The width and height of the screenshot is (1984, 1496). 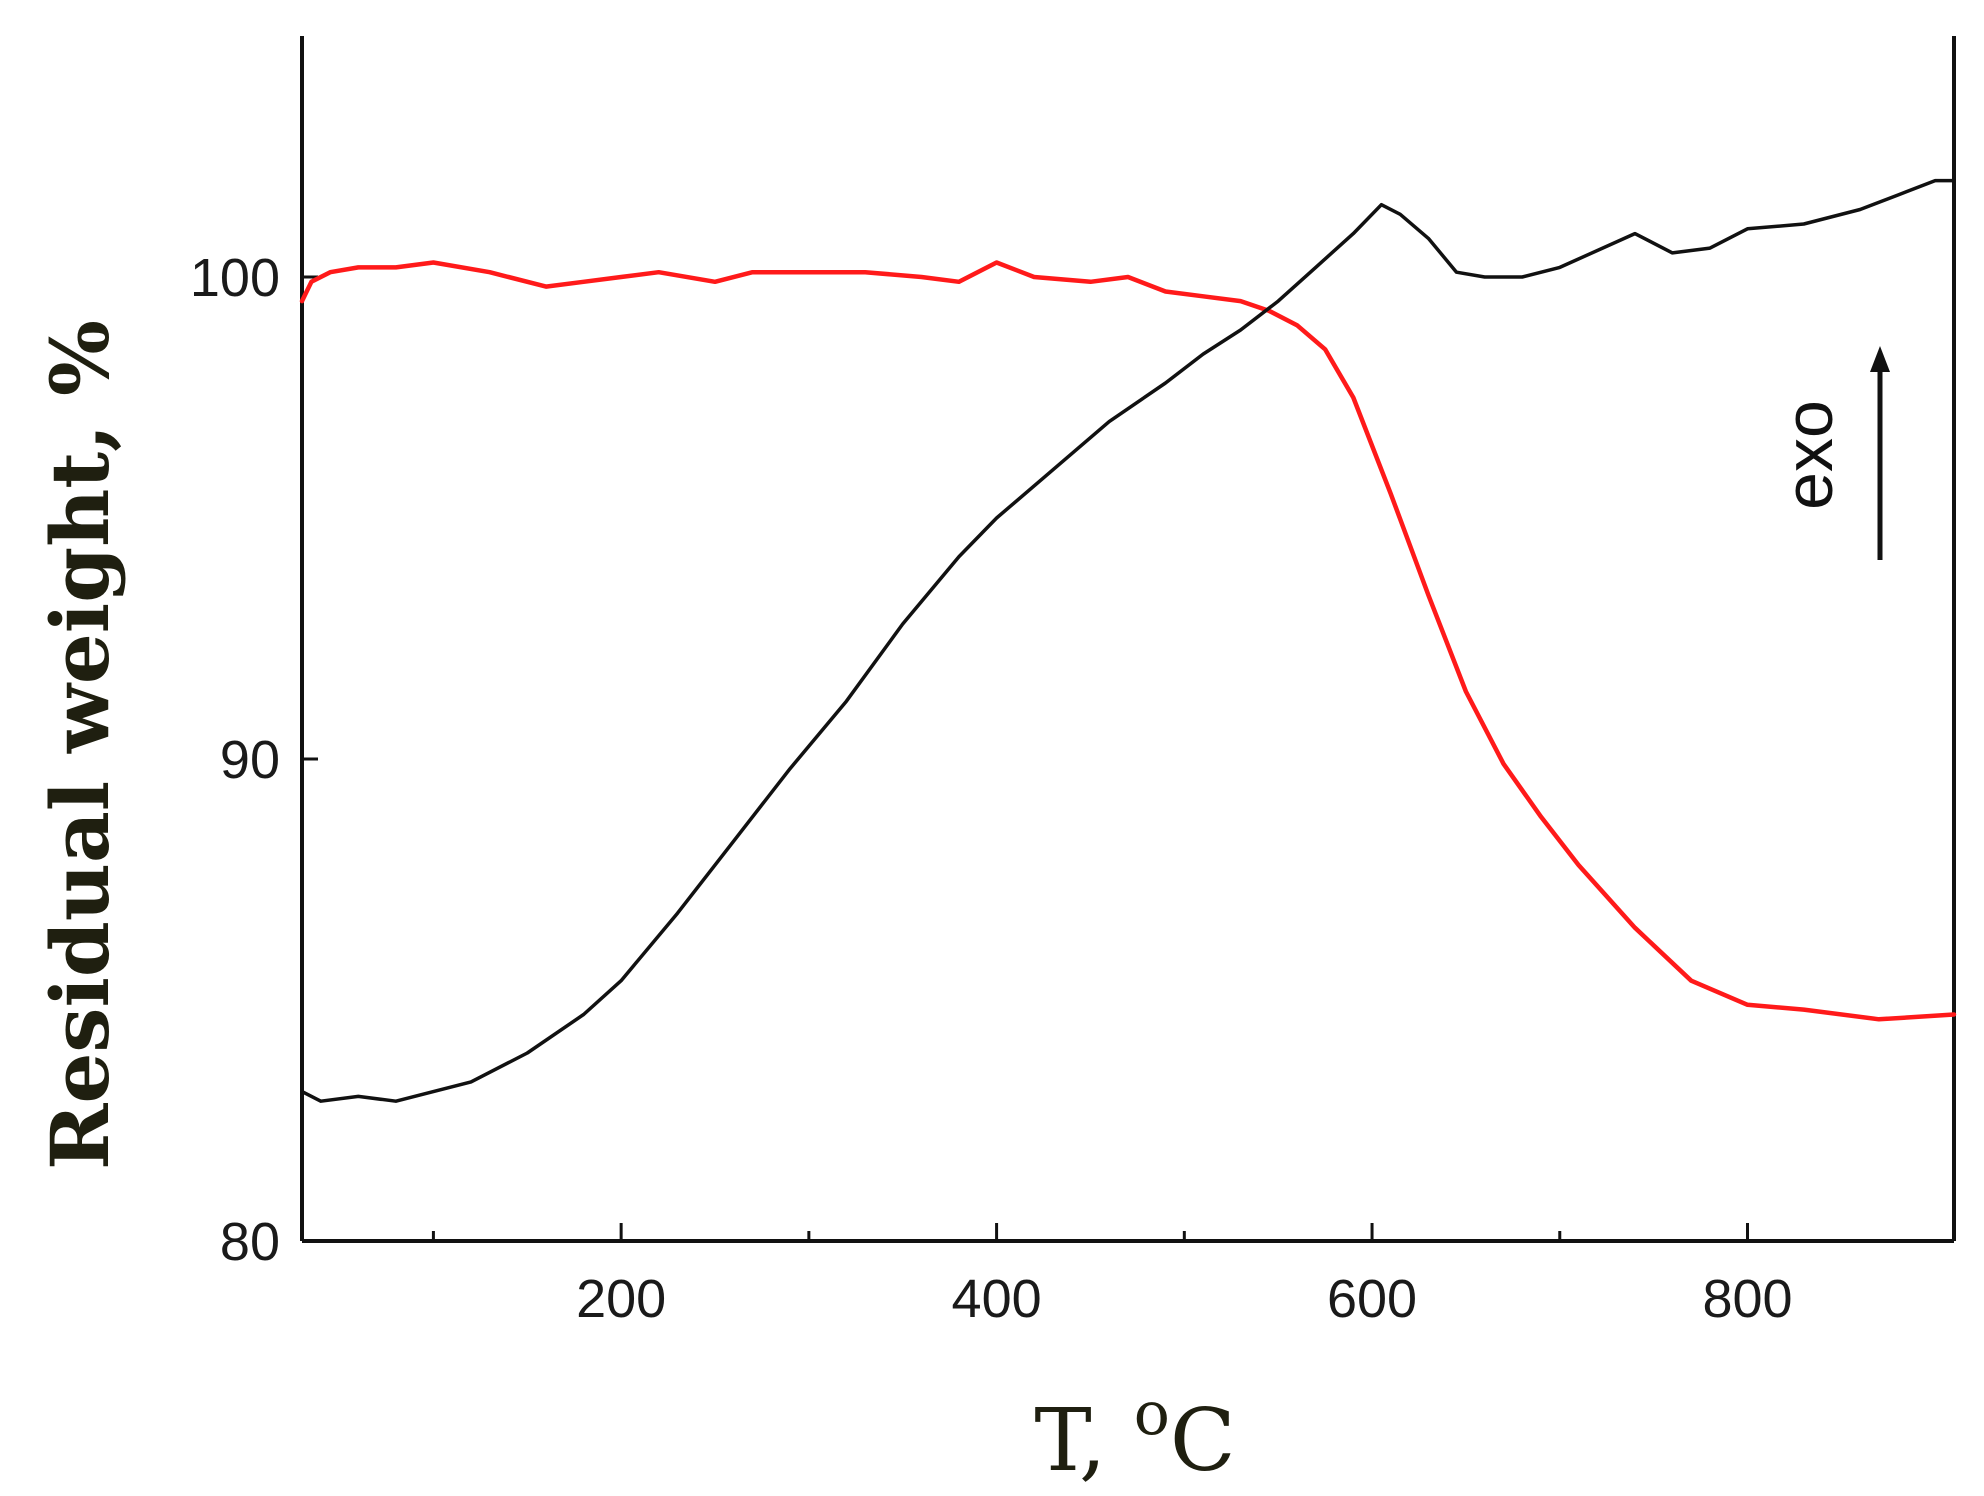 What do you see at coordinates (1152, 1414) in the screenshot?
I see `x-axis-title-superscript: o` at bounding box center [1152, 1414].